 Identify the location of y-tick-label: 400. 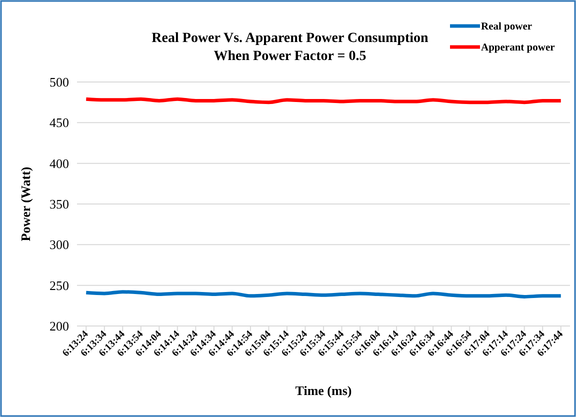
(59, 163).